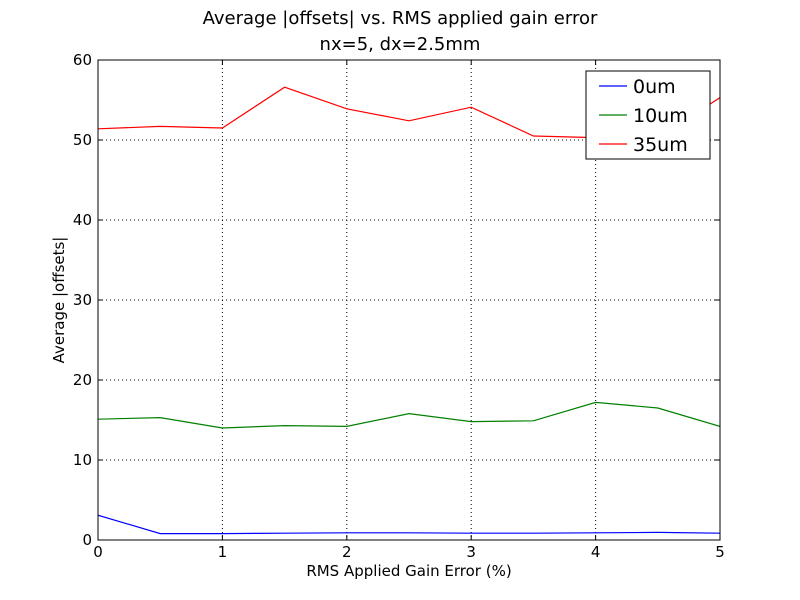 The image size is (800, 600). What do you see at coordinates (82, 460) in the screenshot?
I see `y-tick-label: 10` at bounding box center [82, 460].